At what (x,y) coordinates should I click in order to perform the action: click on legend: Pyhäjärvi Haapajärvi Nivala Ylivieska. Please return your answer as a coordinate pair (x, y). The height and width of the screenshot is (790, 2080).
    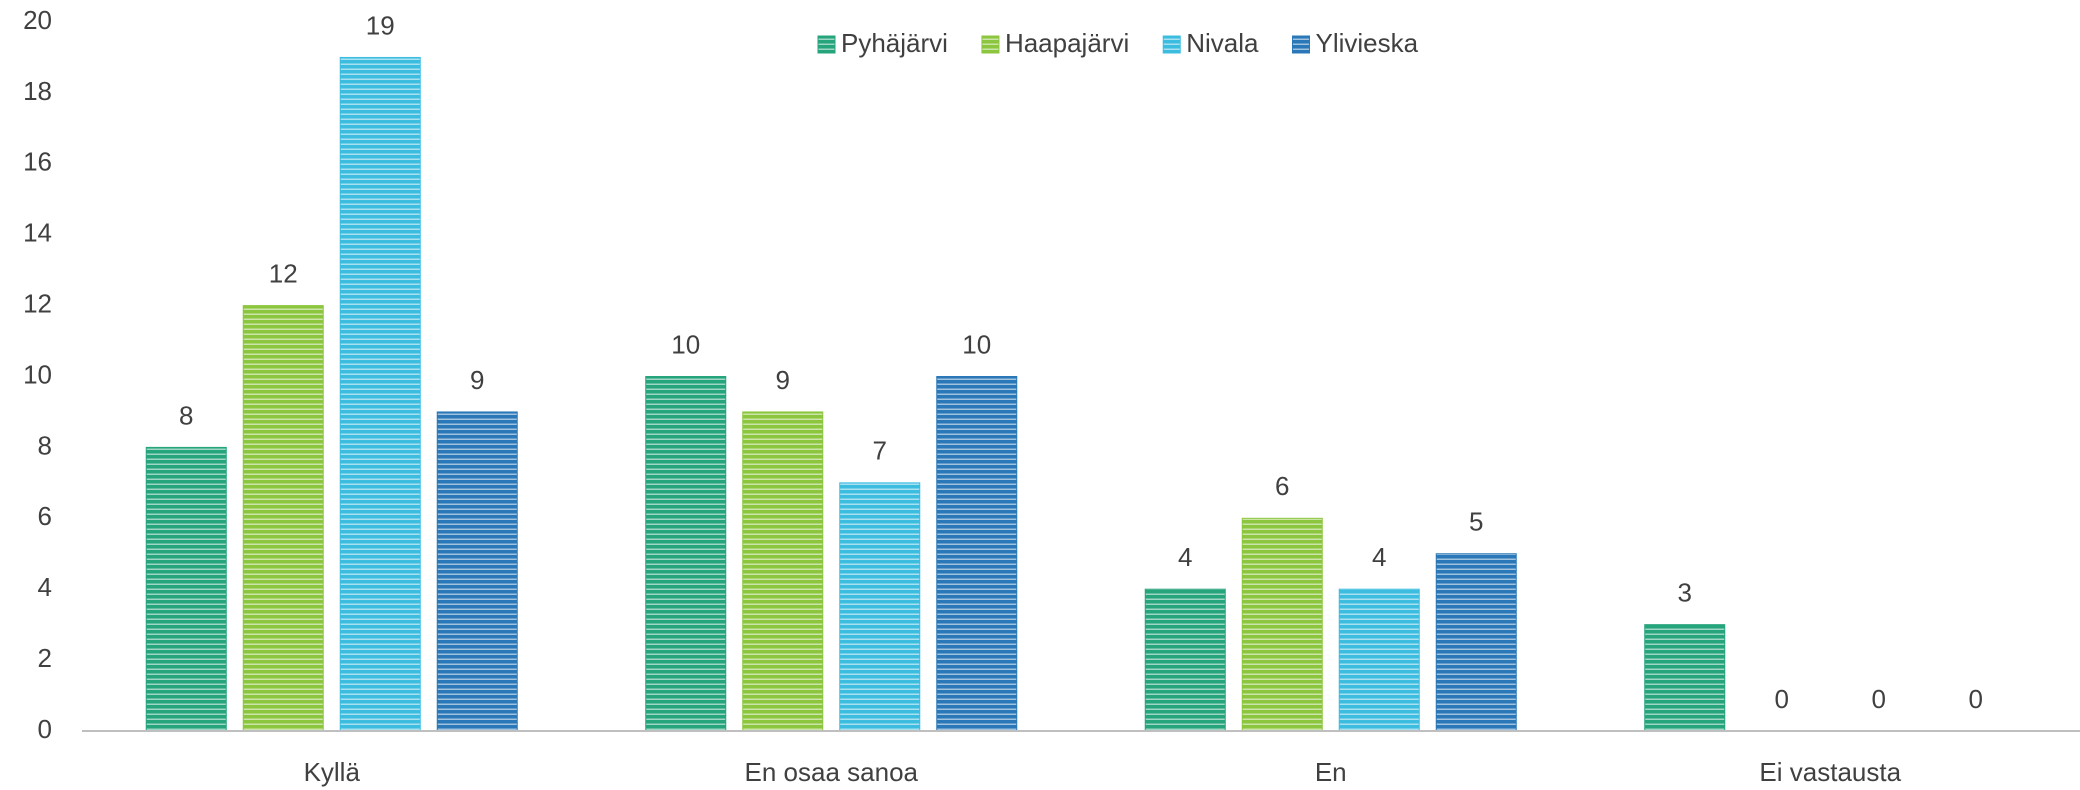
    Looking at the image, I should click on (1118, 43).